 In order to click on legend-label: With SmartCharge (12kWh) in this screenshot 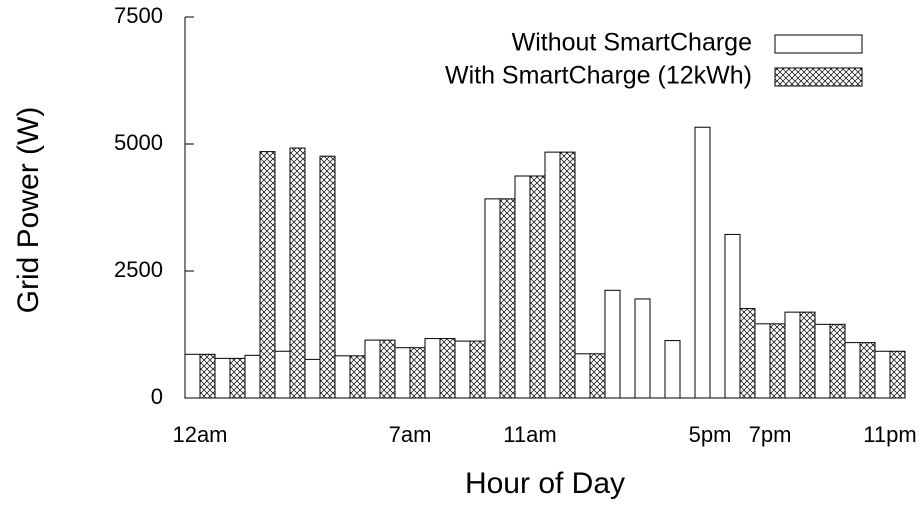, I will do `click(598, 76)`.